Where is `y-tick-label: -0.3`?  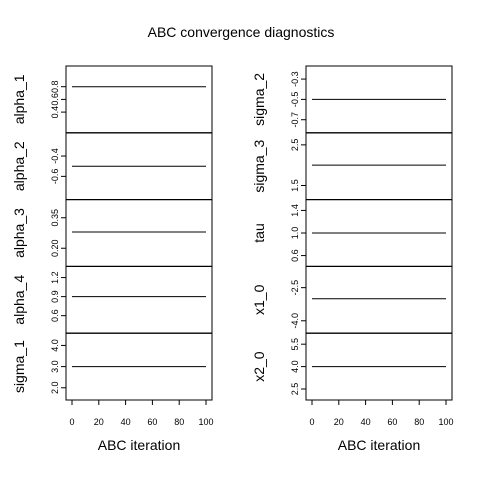
y-tick-label: -0.3 is located at coordinates (295, 79).